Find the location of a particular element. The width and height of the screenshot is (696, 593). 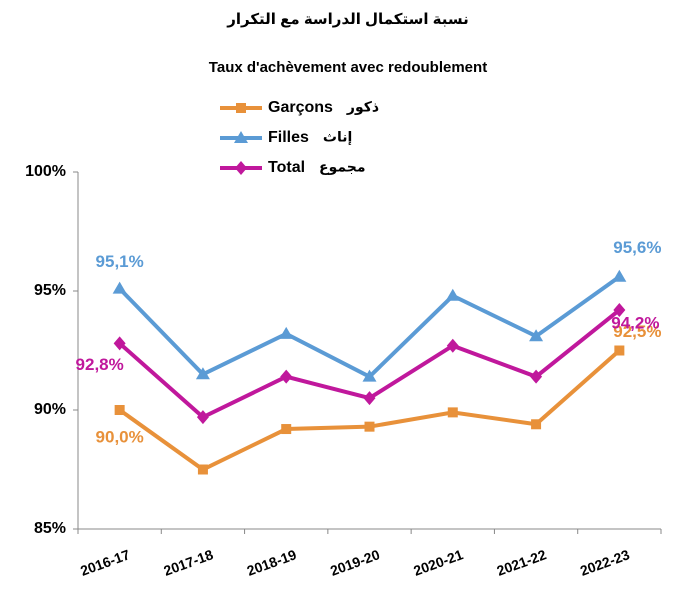

x-tick-label: 2019-20 is located at coordinates (355, 562).